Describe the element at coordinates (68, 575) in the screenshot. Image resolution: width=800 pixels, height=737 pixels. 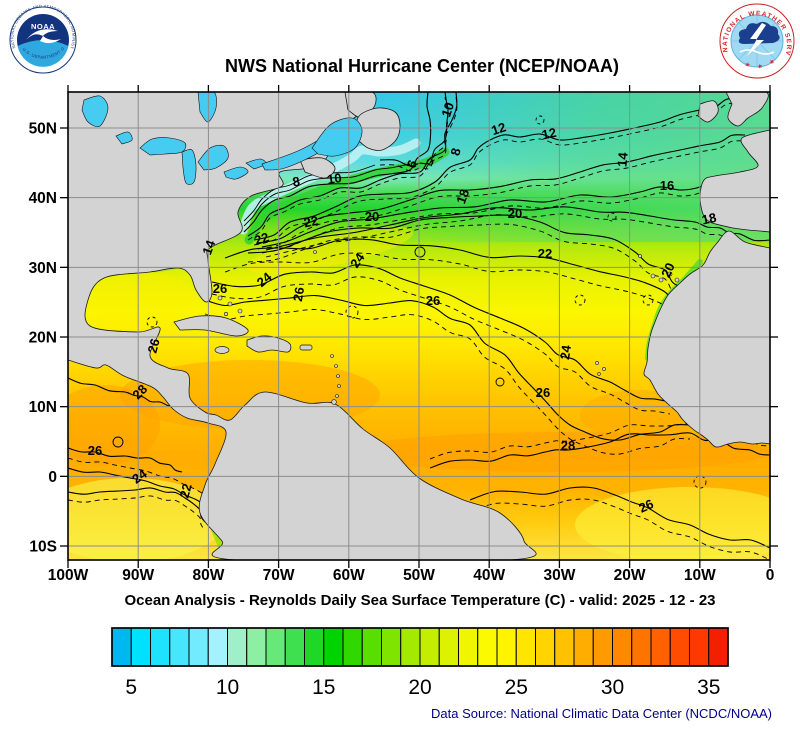
I see `x-axis-label: 100W` at that location.